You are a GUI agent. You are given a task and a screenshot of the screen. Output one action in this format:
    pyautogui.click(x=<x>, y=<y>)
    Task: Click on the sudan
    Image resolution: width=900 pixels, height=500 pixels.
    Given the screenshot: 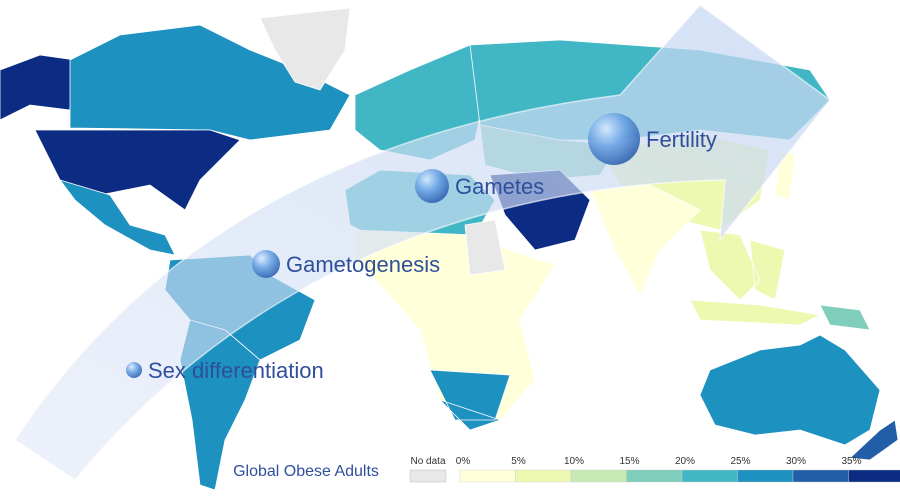 What is the action you would take?
    pyautogui.click(x=485, y=247)
    